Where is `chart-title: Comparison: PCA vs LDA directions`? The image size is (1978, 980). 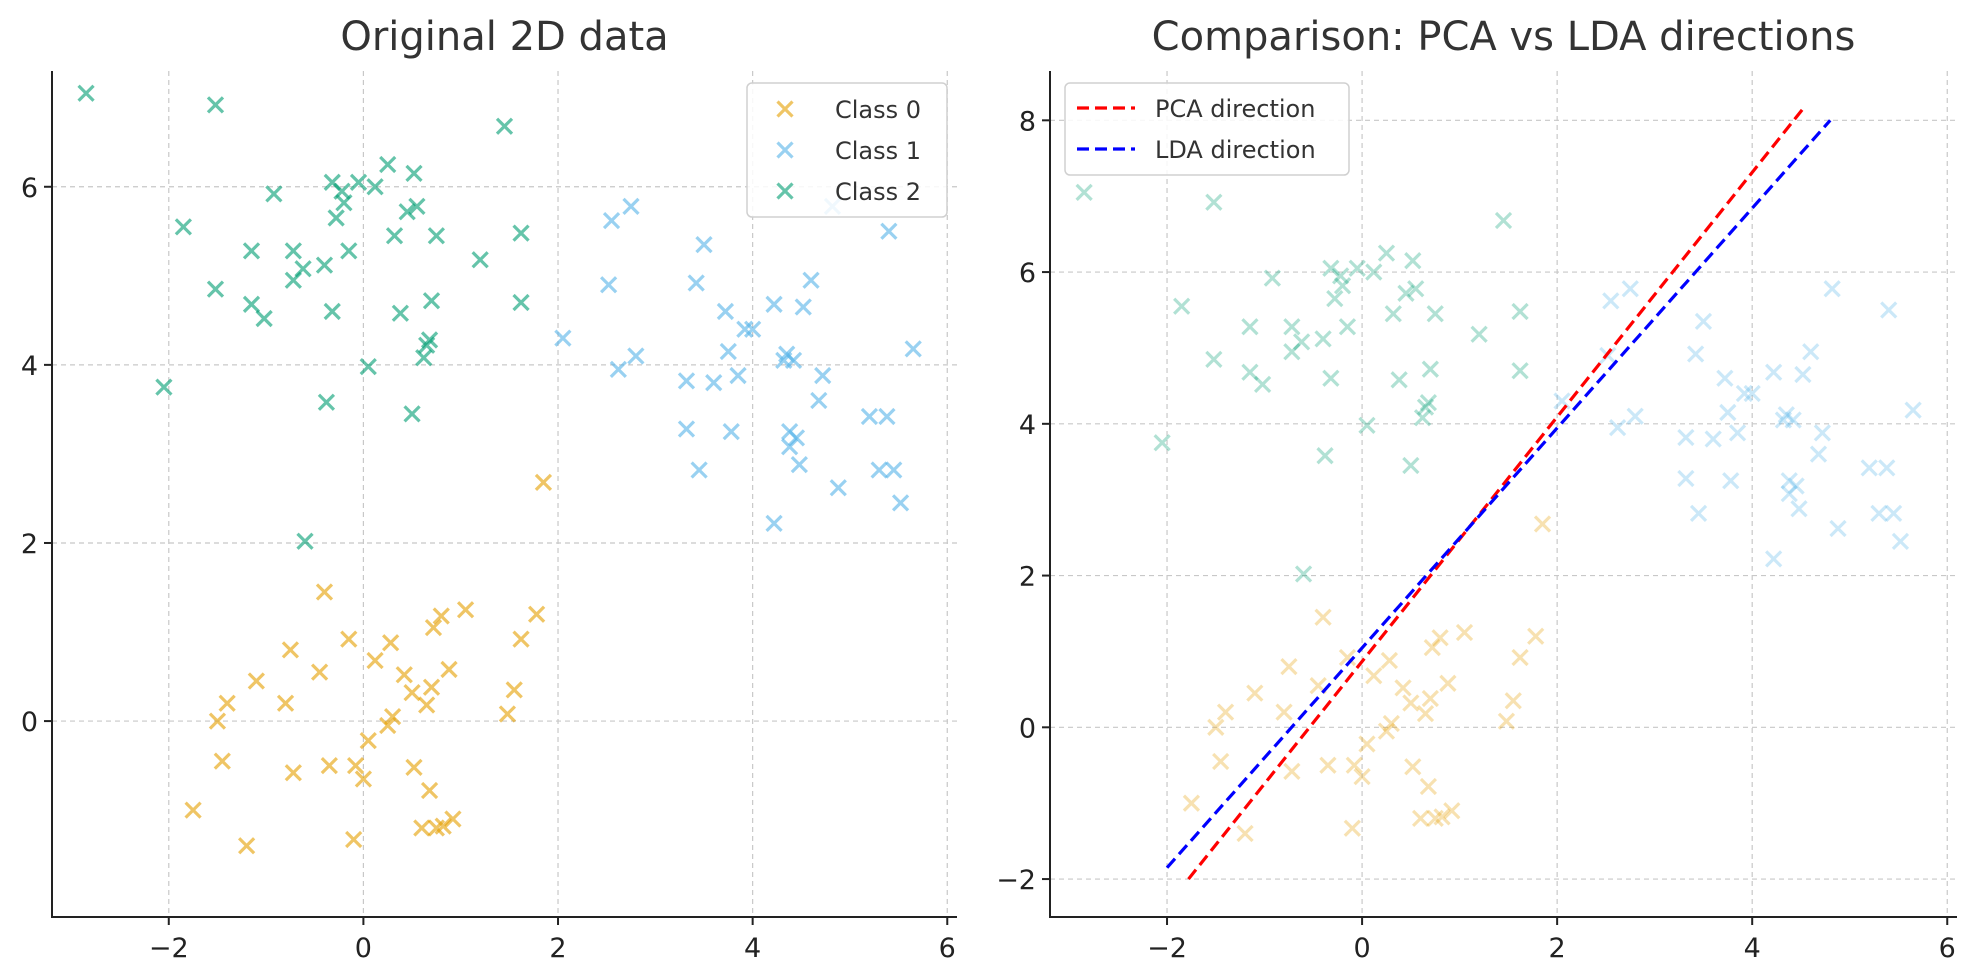
chart-title: Comparison: PCA vs LDA directions is located at coordinates (1504, 37).